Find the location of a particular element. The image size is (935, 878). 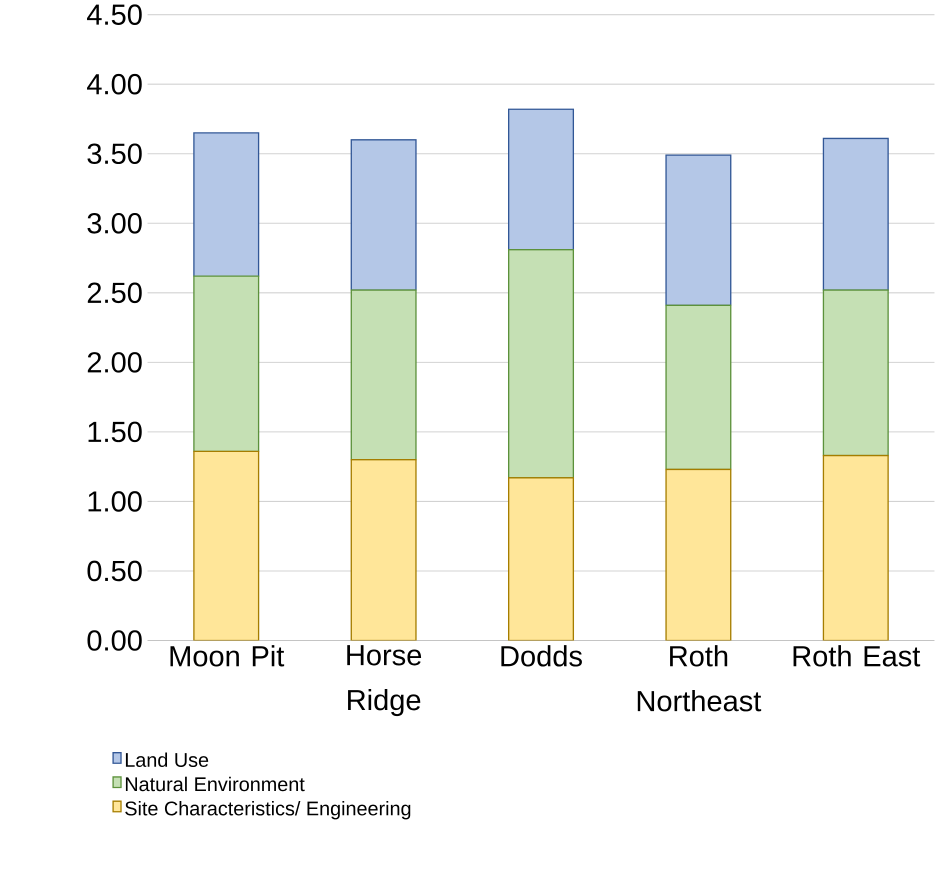

legend-label: Natural Environment is located at coordinates (215, 784).